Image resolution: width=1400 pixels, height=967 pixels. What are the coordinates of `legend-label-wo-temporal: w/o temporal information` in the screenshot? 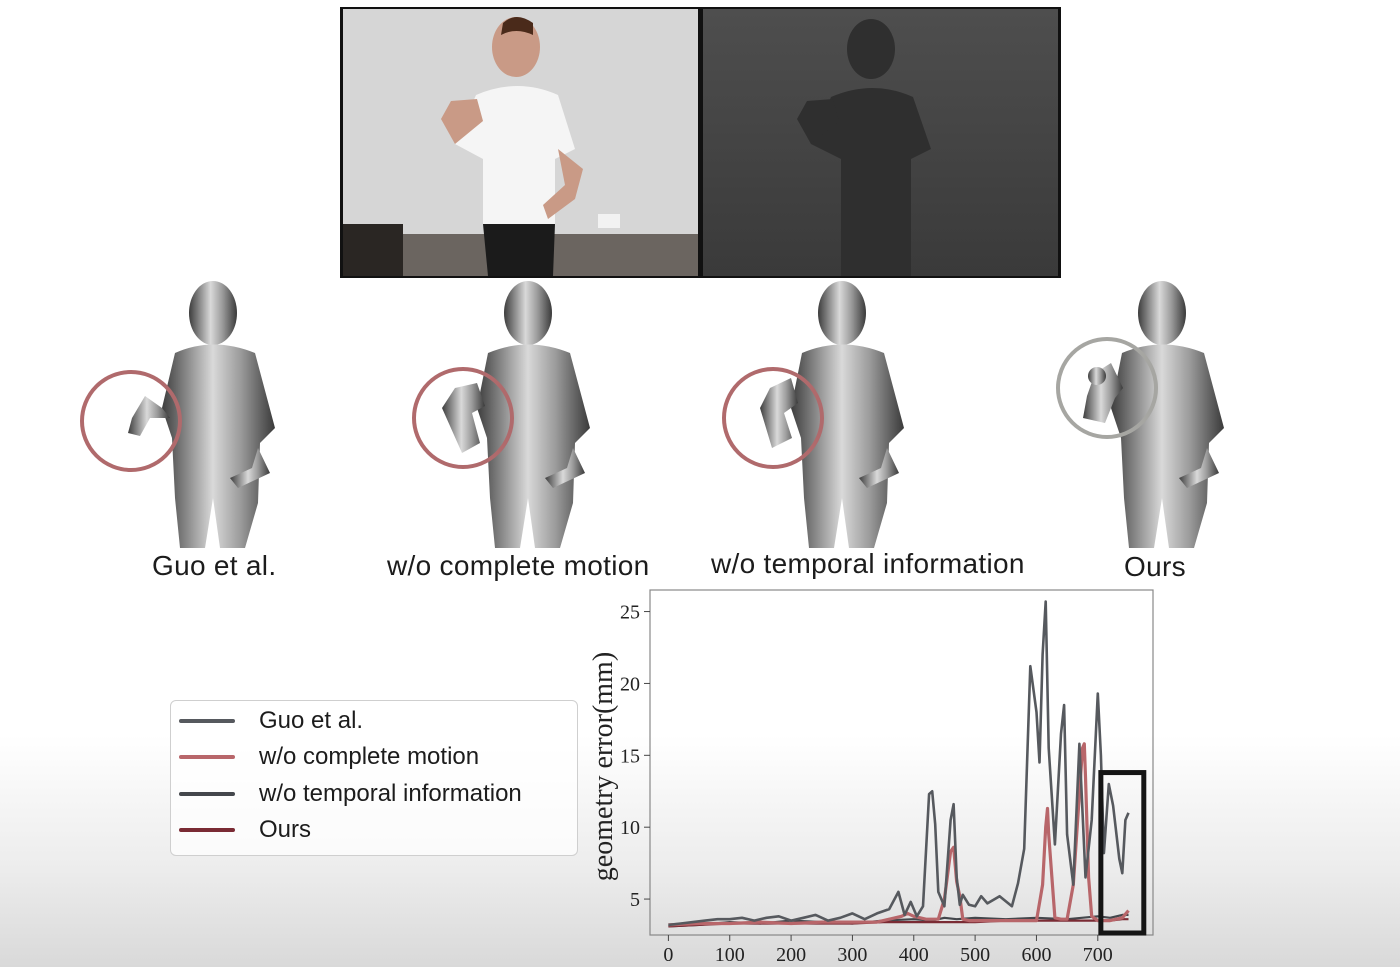 It's located at (390, 793).